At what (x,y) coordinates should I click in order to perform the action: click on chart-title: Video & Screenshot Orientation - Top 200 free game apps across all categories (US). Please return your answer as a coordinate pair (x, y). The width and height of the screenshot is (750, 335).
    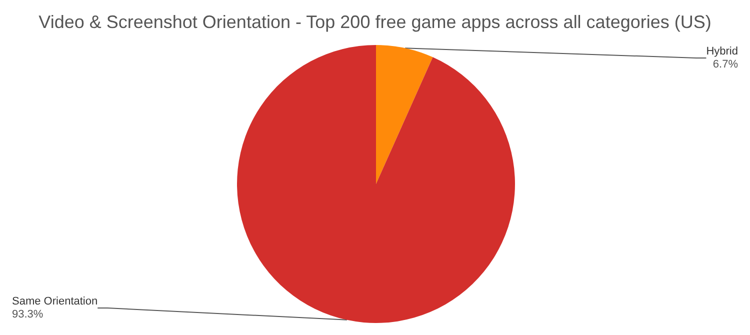
    Looking at the image, I should click on (375, 22).